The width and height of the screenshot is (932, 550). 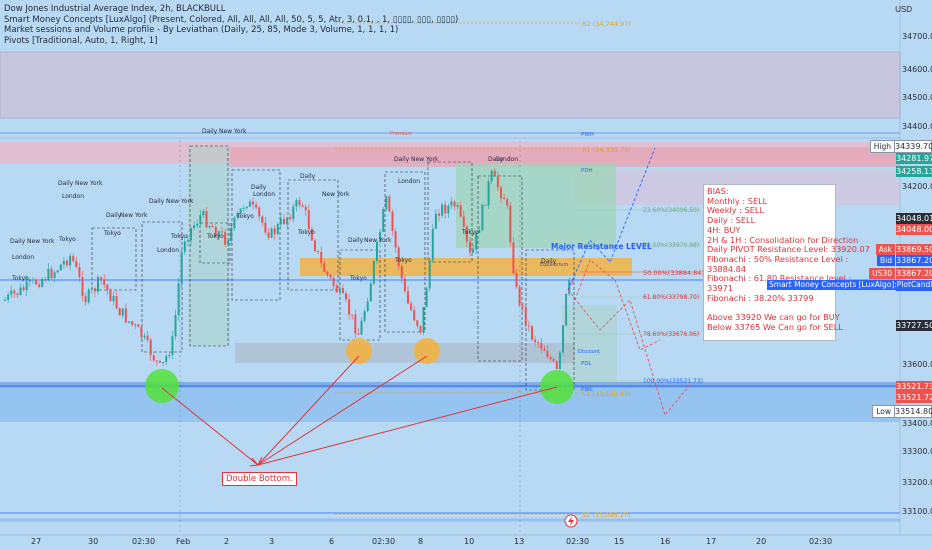 What do you see at coordinates (81, 40) in the screenshot?
I see `legend-indicator-pivots: Pivots [Traditional, Auto, 1, Right, 1]` at bounding box center [81, 40].